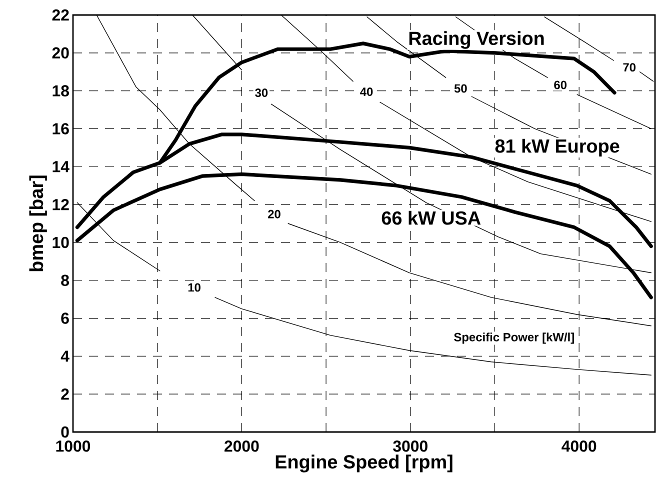  What do you see at coordinates (60, 53) in the screenshot?
I see `y-tick-label: 20` at bounding box center [60, 53].